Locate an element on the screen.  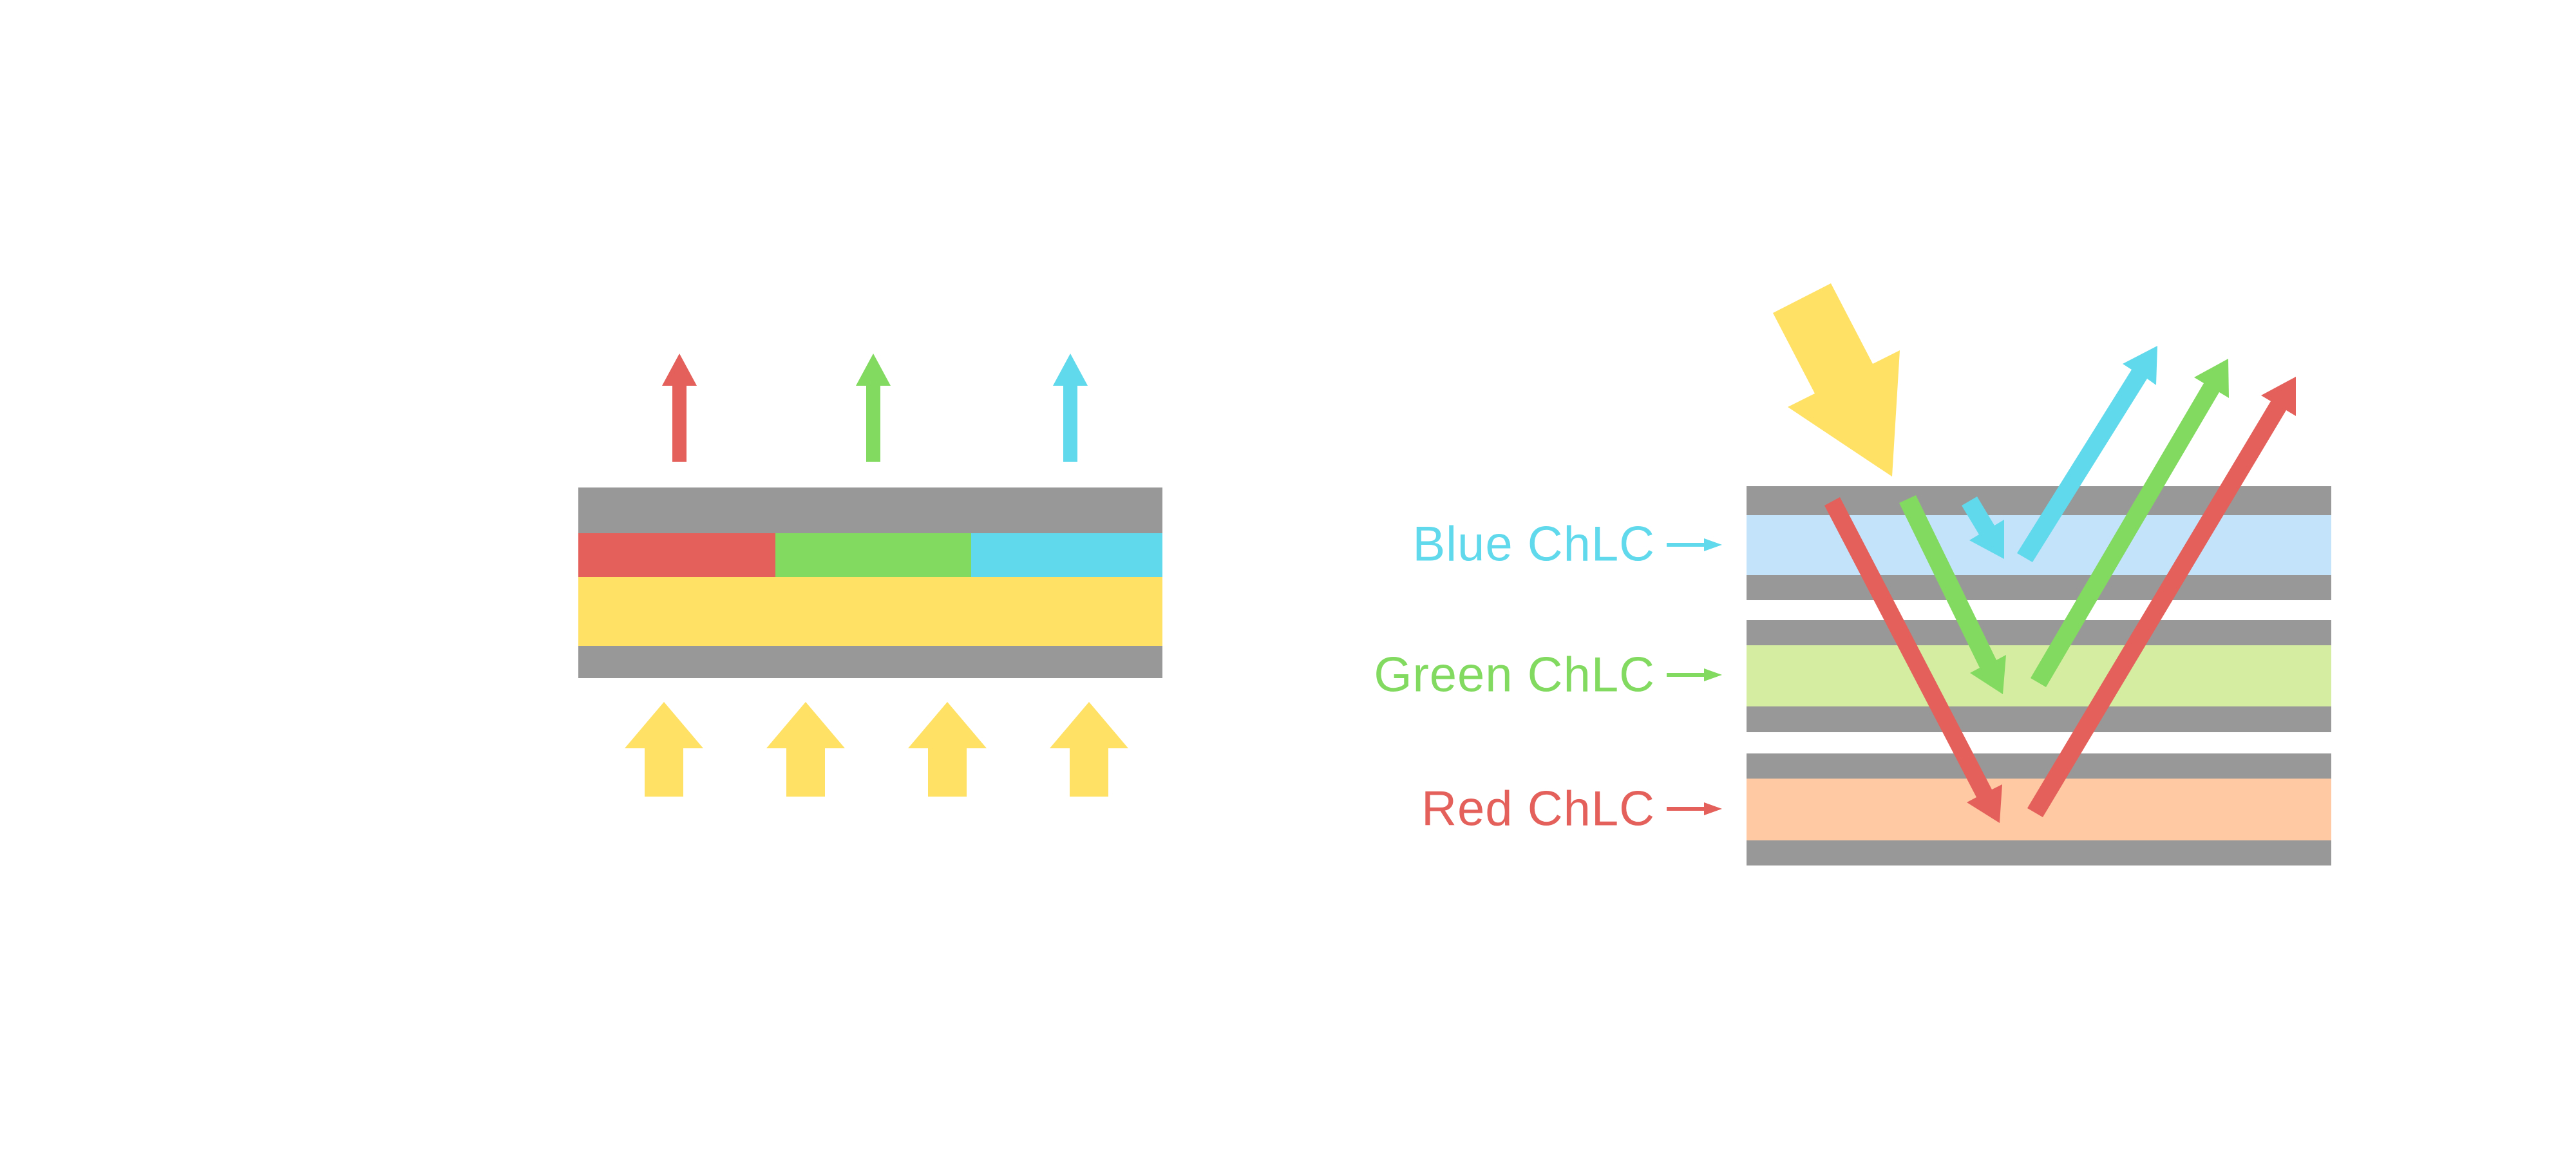
green-chlc-label: Green ChLC is located at coordinates (1514, 676).